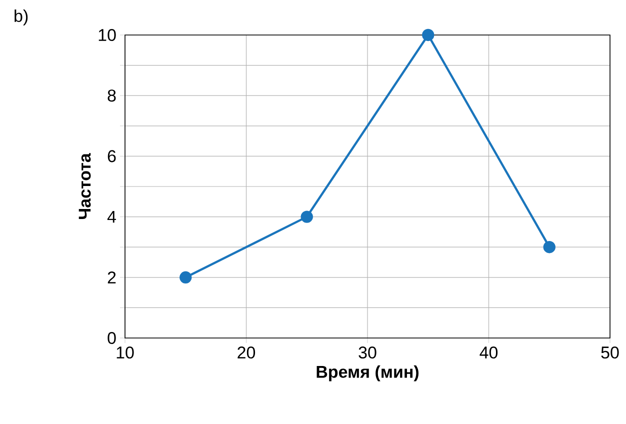  Describe the element at coordinates (367, 373) in the screenshot. I see `x-axis-title: Время (мин)` at that location.